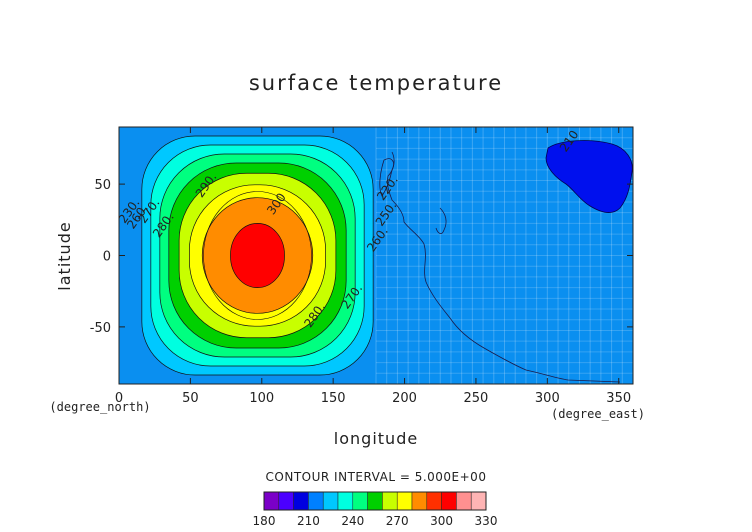  I want to click on colorbar-frame, so click(375, 501).